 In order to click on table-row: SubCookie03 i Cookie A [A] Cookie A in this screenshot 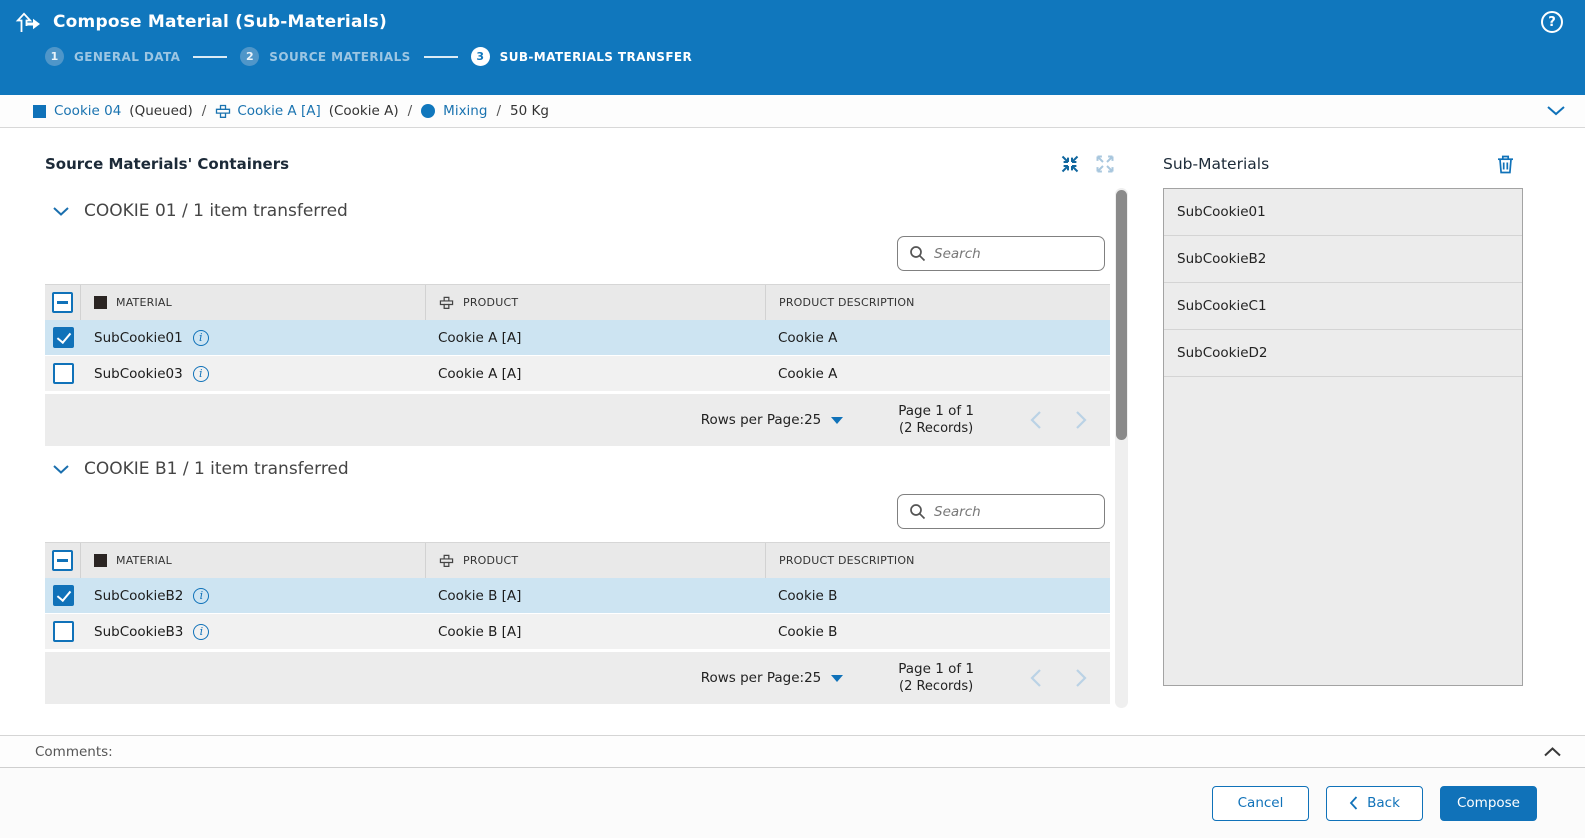, I will do `click(577, 374)`.